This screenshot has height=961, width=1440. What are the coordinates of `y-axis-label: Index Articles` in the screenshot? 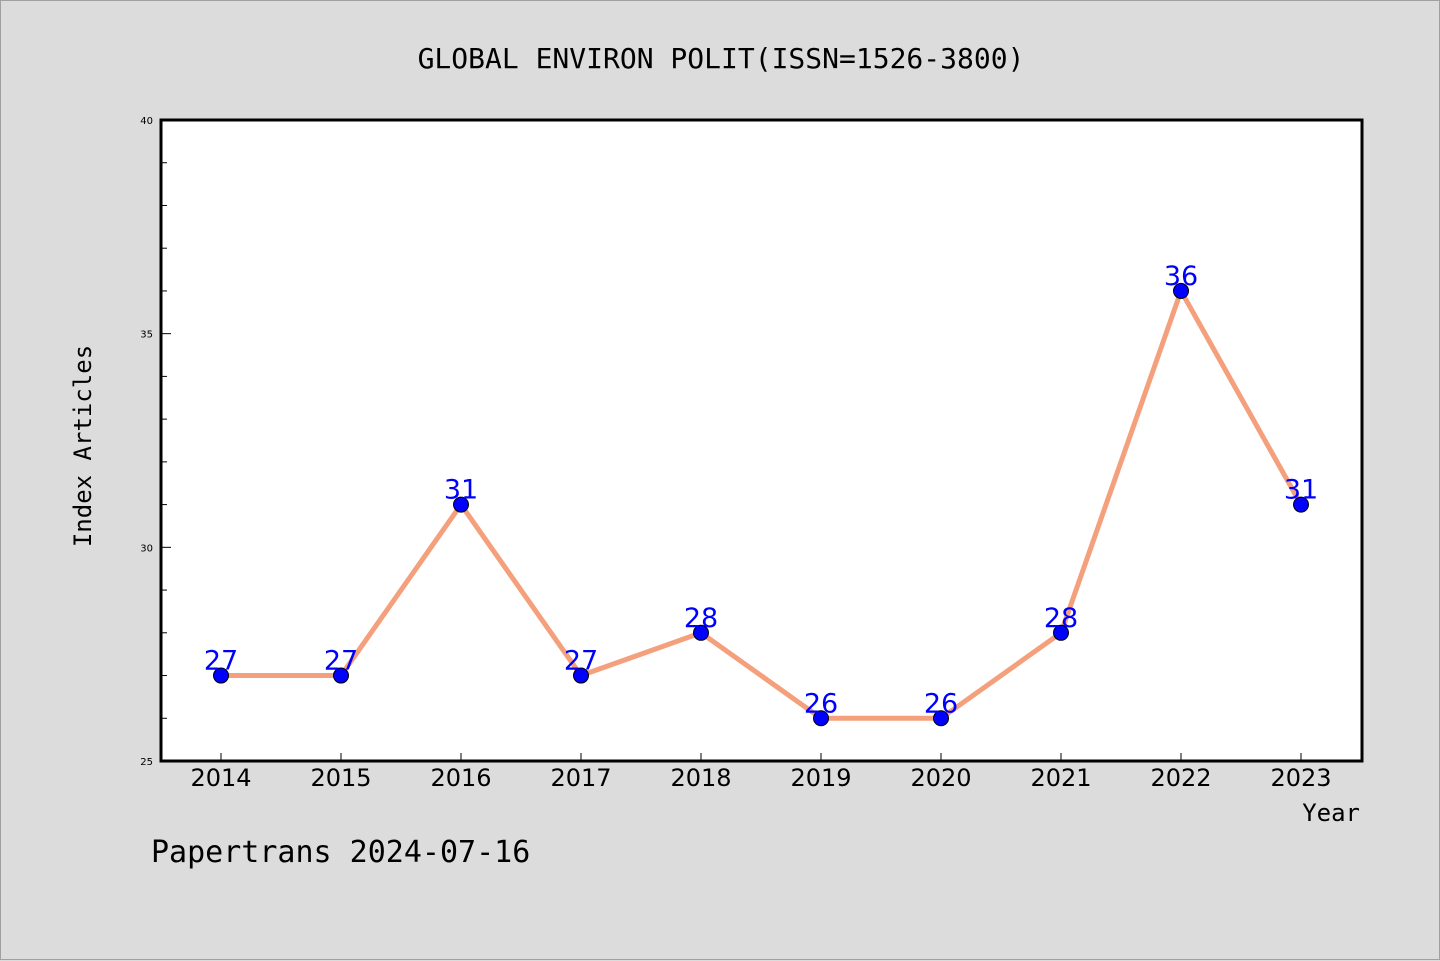 It's located at (83, 446).